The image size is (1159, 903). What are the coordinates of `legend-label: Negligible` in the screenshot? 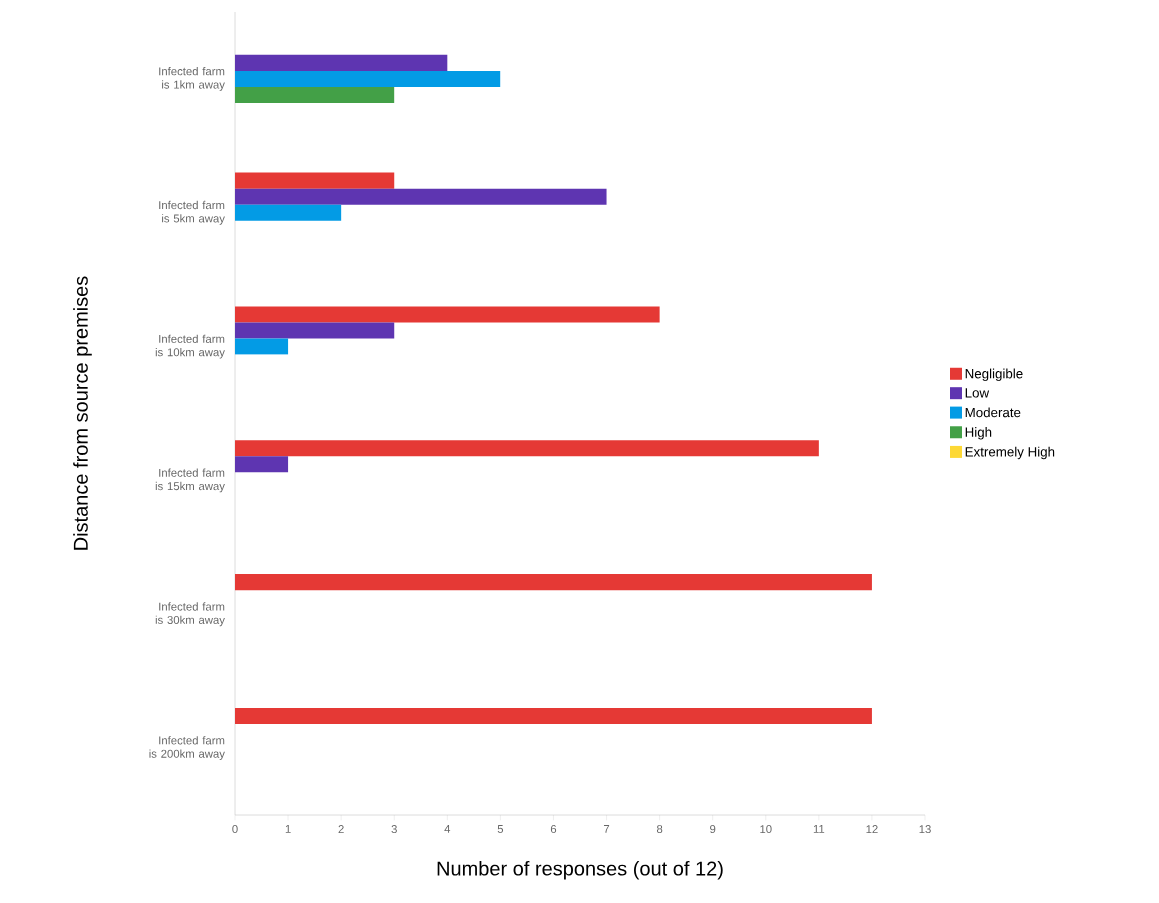 It's located at (994, 375).